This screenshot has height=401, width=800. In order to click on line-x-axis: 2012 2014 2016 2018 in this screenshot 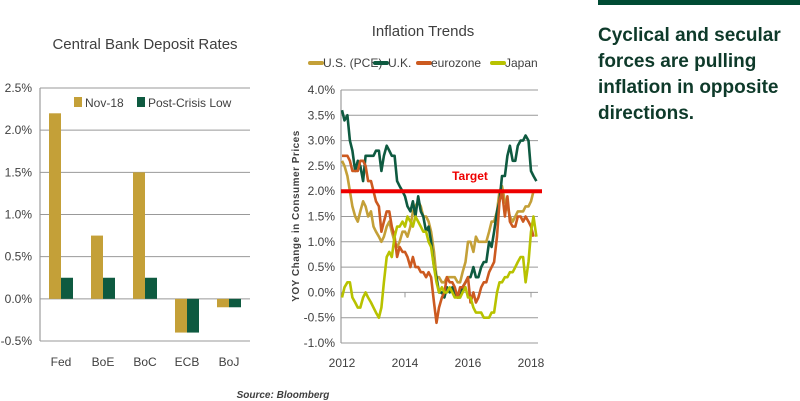, I will do `click(437, 363)`.